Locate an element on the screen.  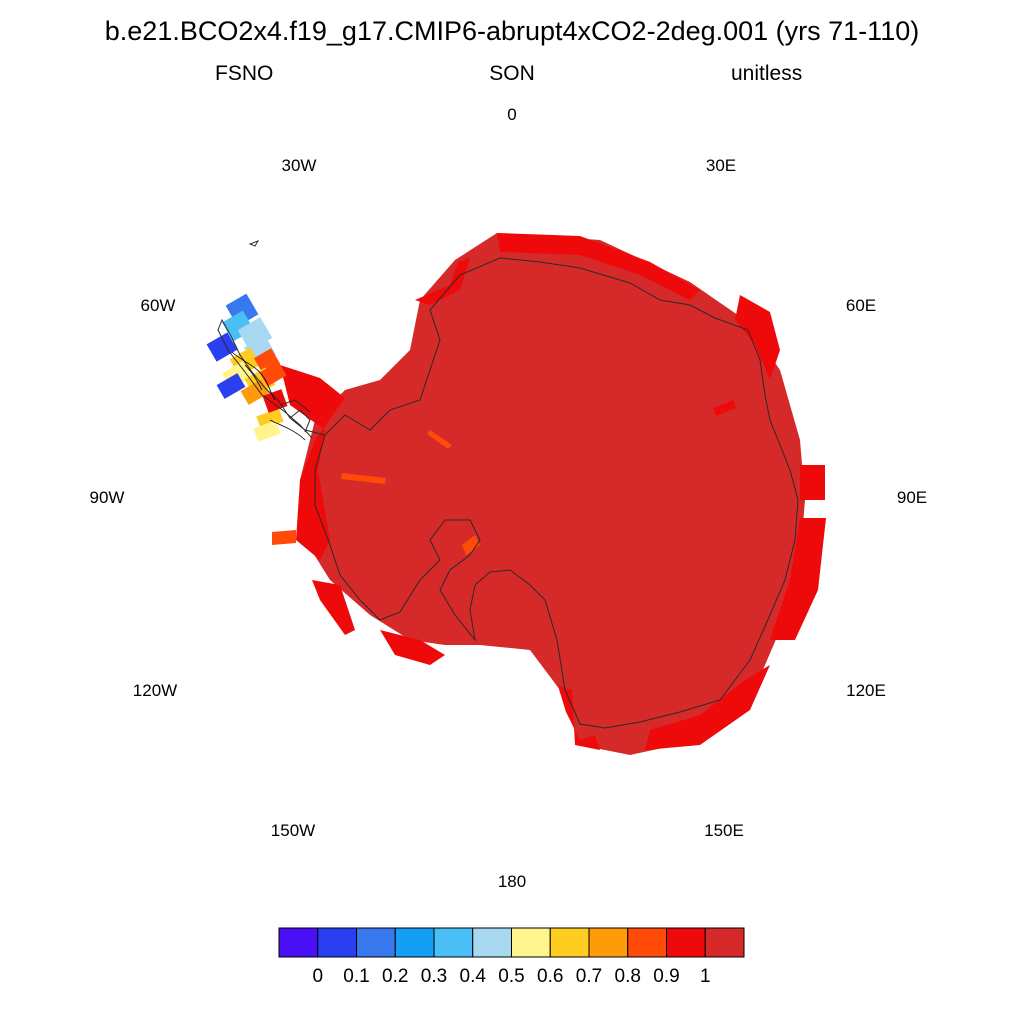
colorbar-label: 0.3 is located at coordinates (434, 976).